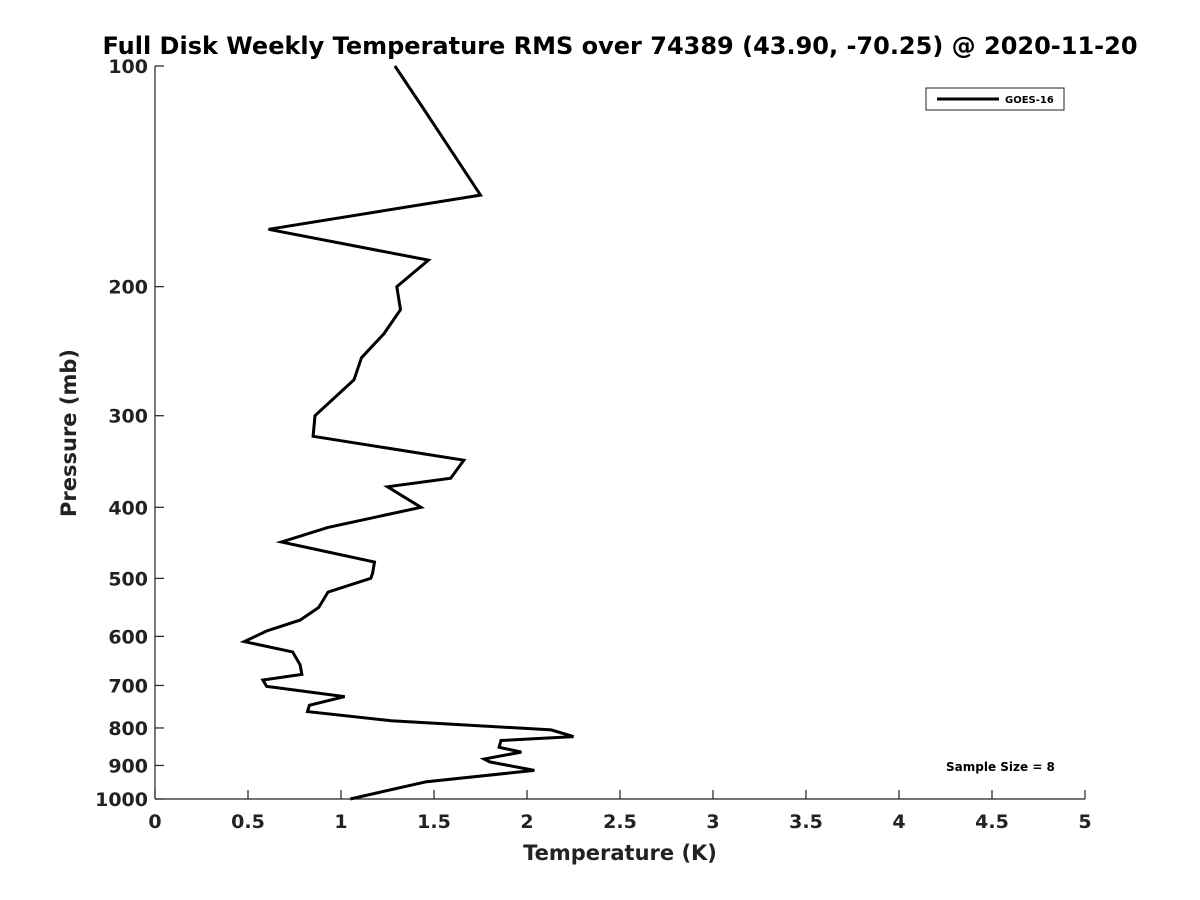 Image resolution: width=1200 pixels, height=900 pixels. What do you see at coordinates (620, 822) in the screenshot?
I see `x-tick-label: 2.5` at bounding box center [620, 822].